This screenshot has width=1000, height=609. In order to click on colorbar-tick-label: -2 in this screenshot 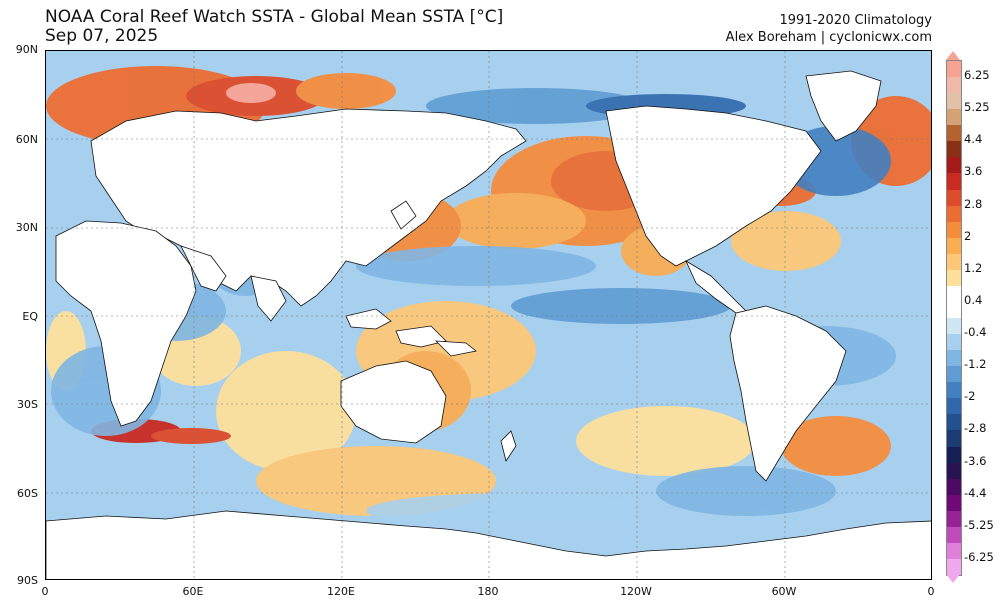, I will do `click(970, 396)`.